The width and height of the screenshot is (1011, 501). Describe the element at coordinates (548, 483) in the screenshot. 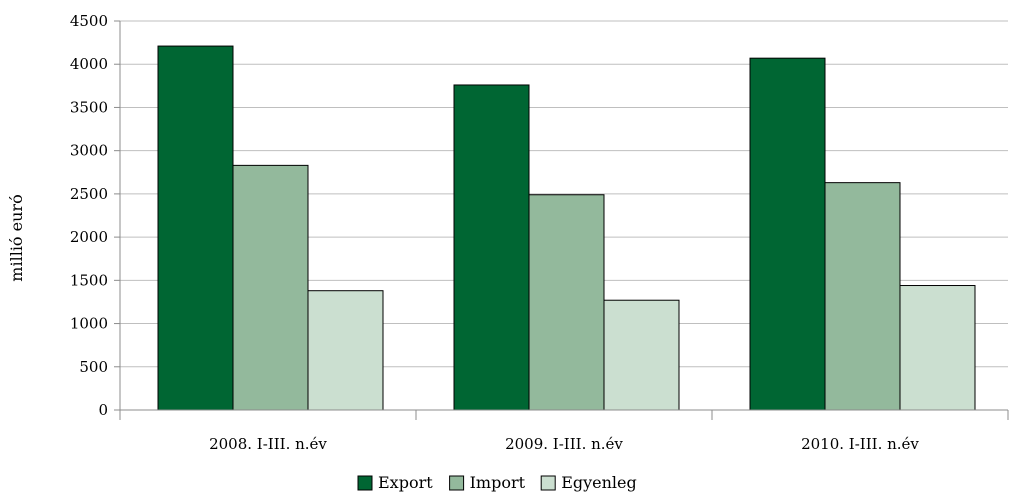

I see `legend-swatch-egyenleg` at that location.